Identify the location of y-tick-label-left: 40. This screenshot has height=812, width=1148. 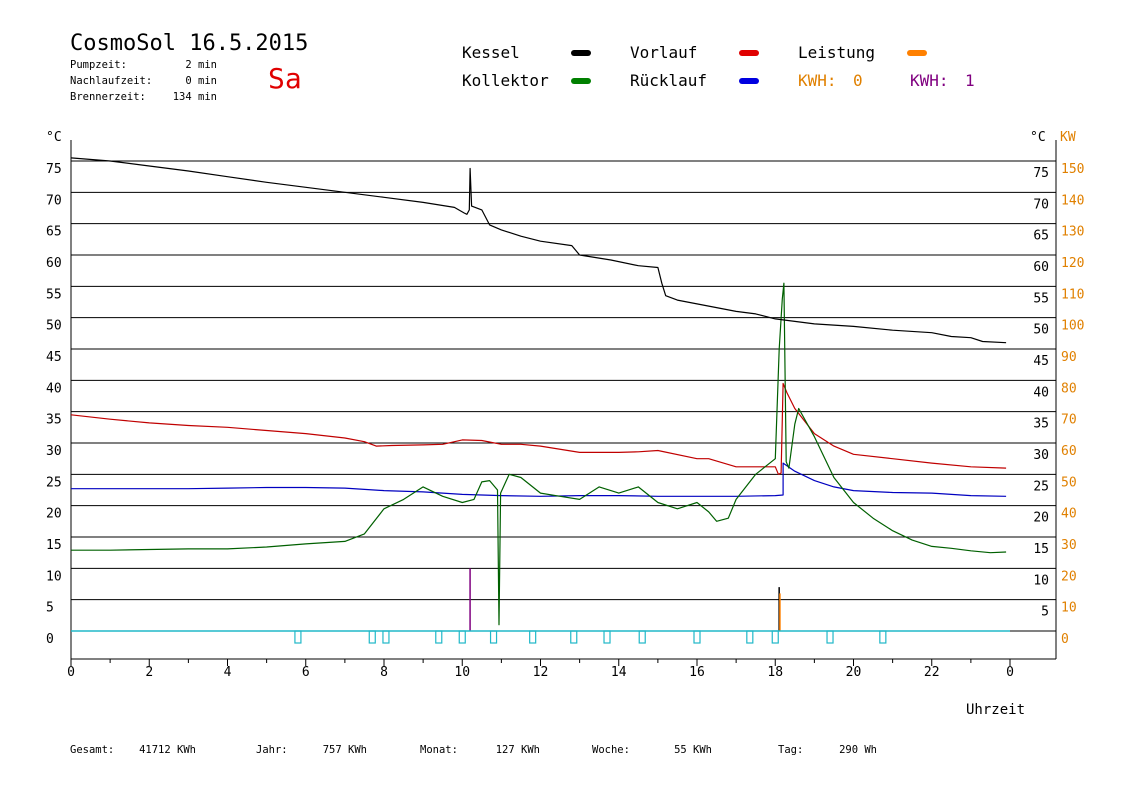
(54, 388).